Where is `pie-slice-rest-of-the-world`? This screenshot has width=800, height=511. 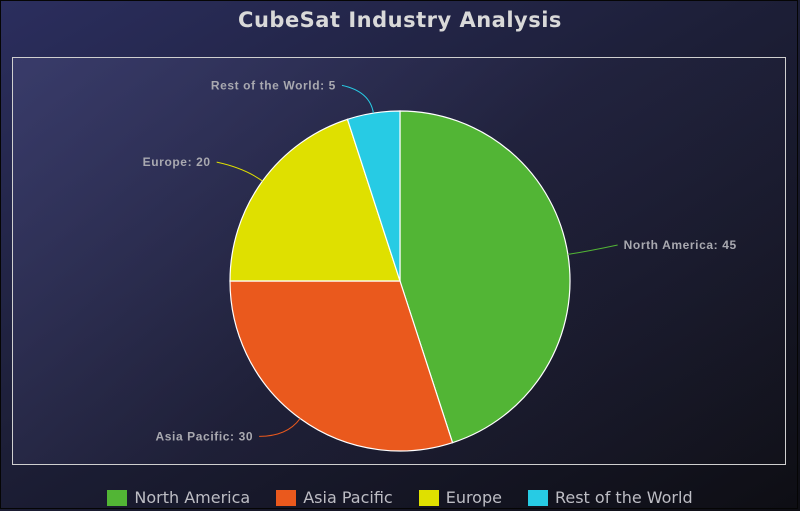
pie-slice-rest-of-the-world is located at coordinates (373, 196).